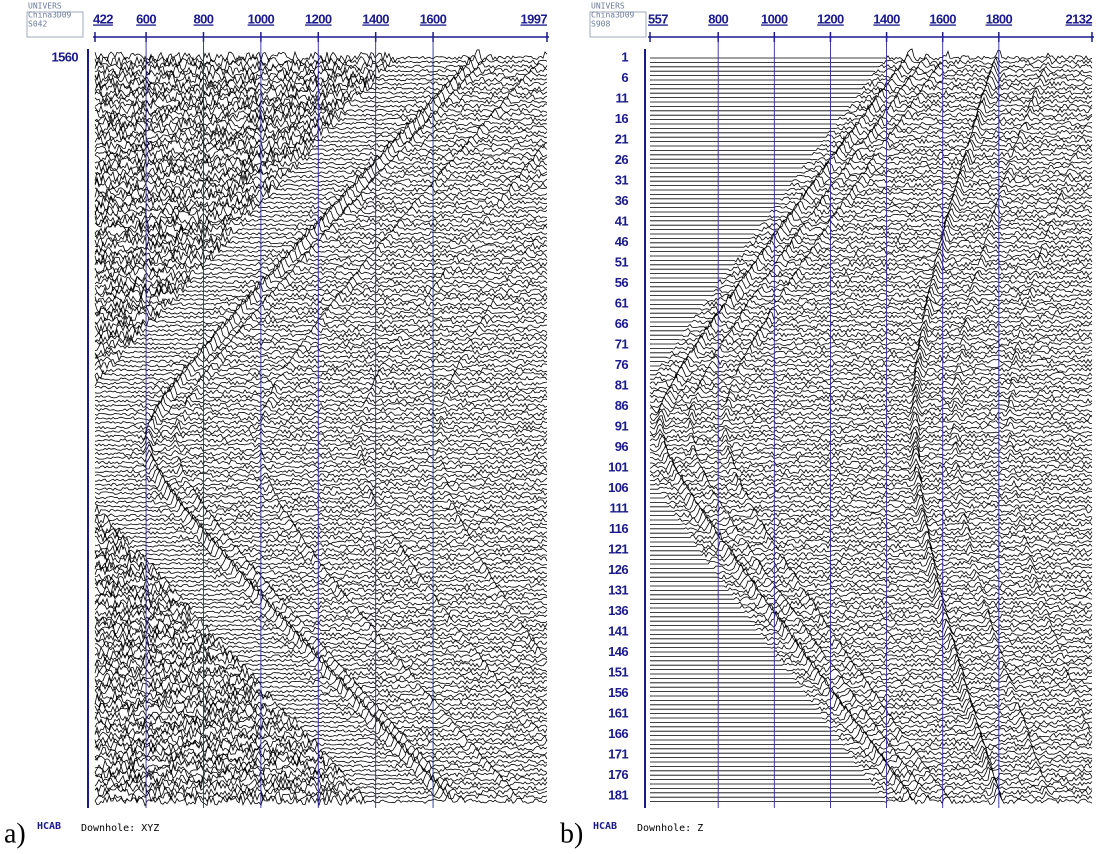  What do you see at coordinates (618, 466) in the screenshot?
I see `trace-label: 101` at bounding box center [618, 466].